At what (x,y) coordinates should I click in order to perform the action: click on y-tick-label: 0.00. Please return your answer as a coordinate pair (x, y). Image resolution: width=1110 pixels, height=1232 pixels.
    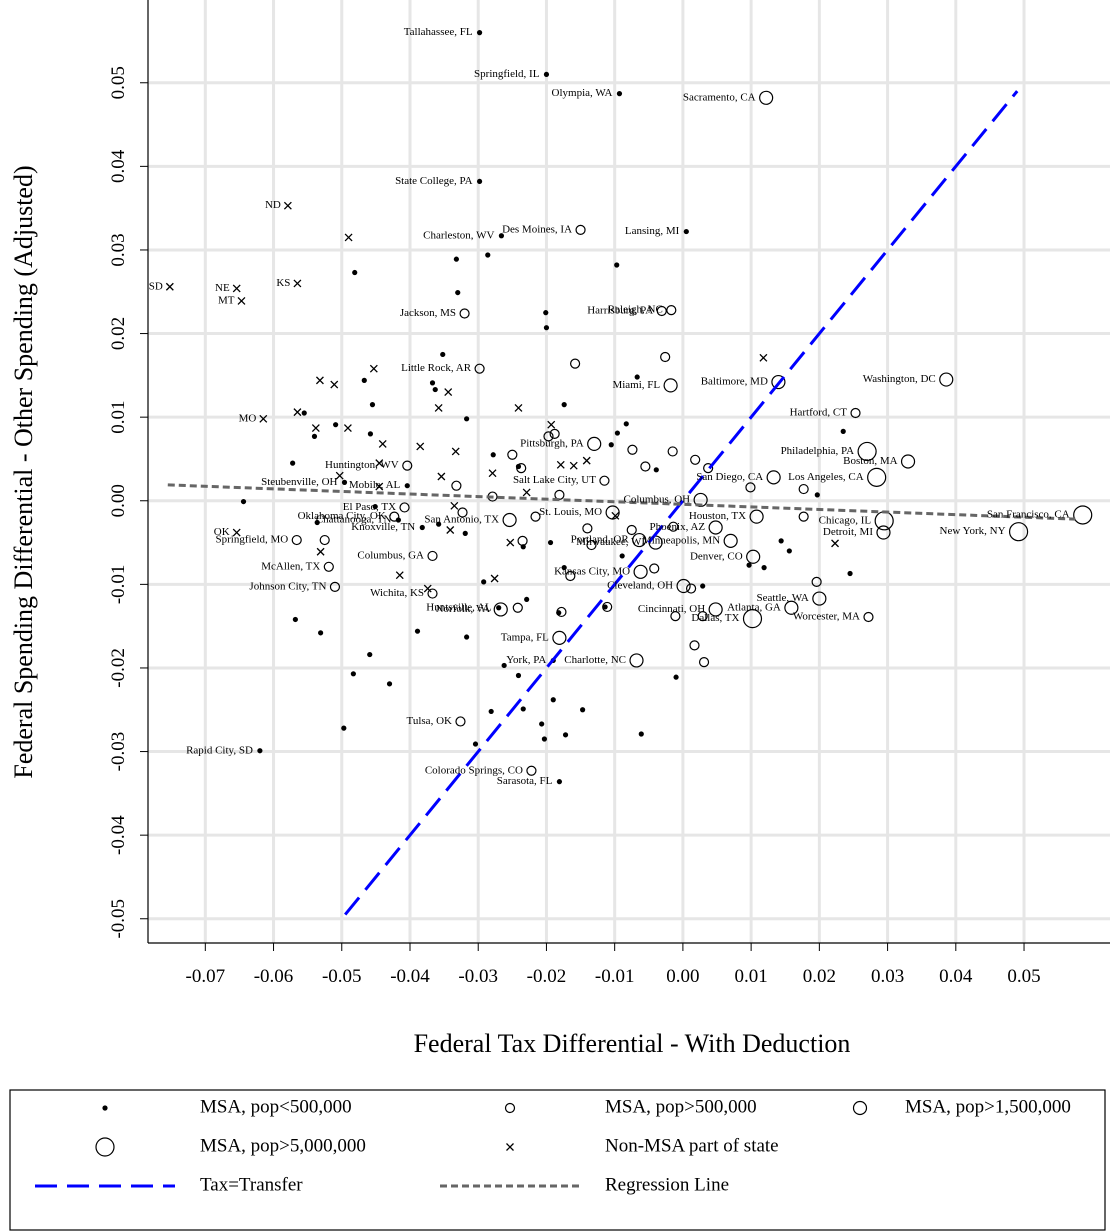
    Looking at the image, I should click on (118, 500).